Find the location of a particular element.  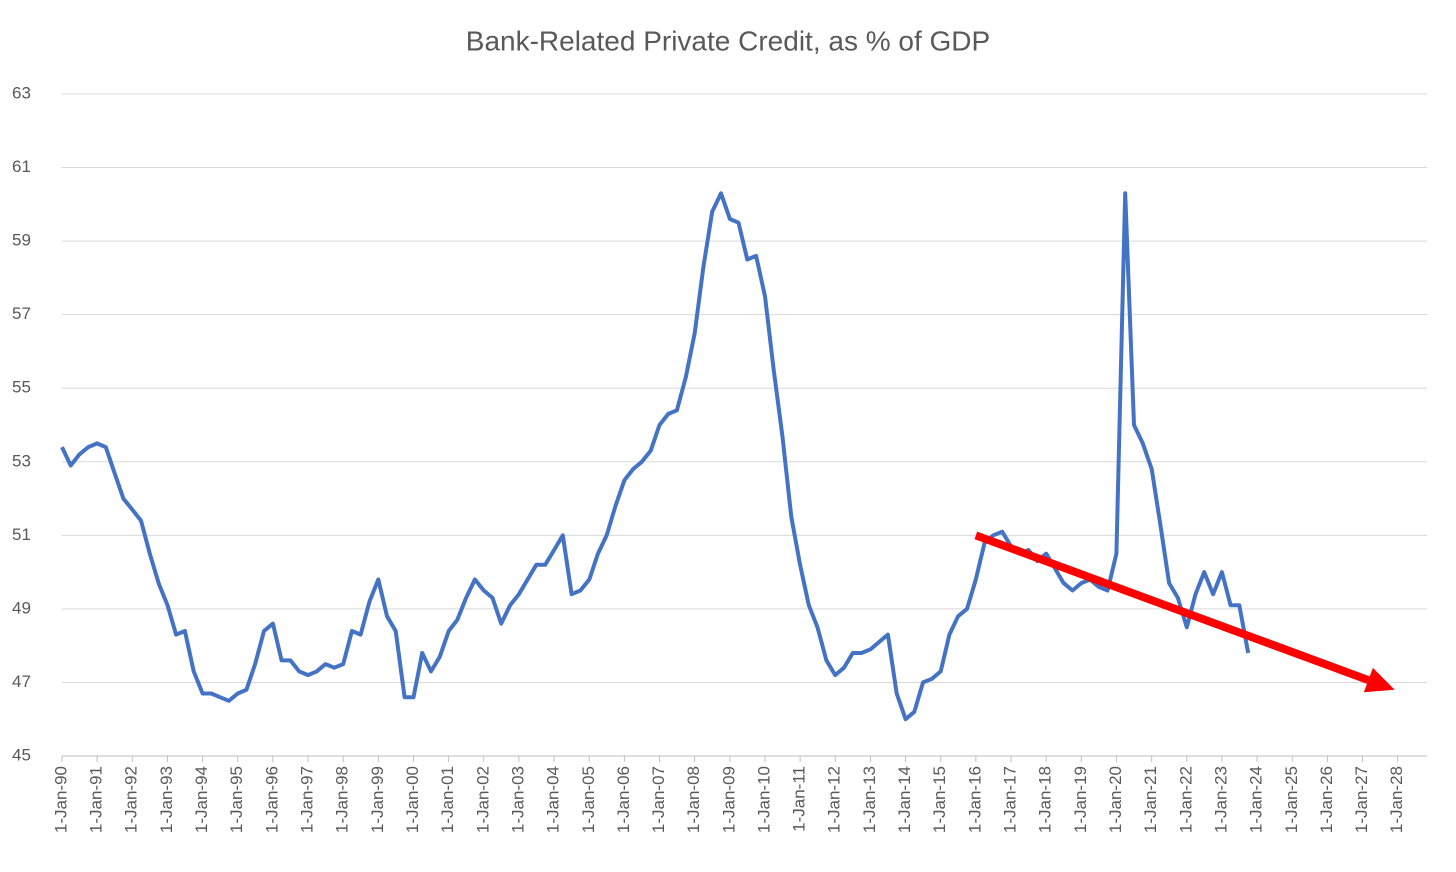

x-tick-label: 1-Jan-20 is located at coordinates (1115, 799).